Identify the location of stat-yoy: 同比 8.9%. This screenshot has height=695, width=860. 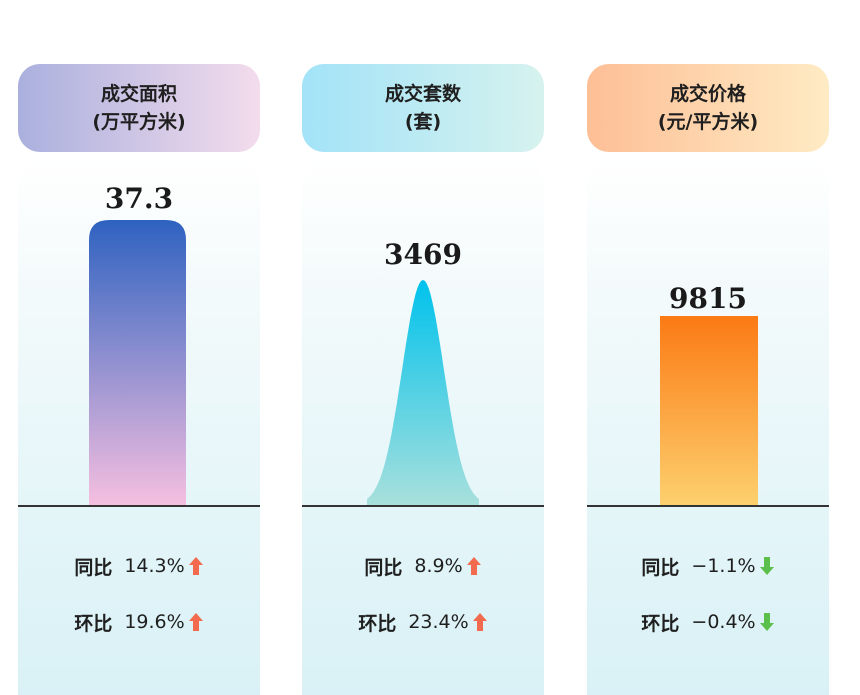
(423, 566).